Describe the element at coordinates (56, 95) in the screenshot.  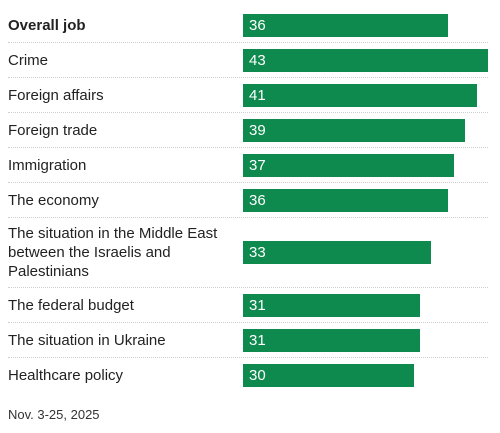
I see `category-label: Foreign affairs` at that location.